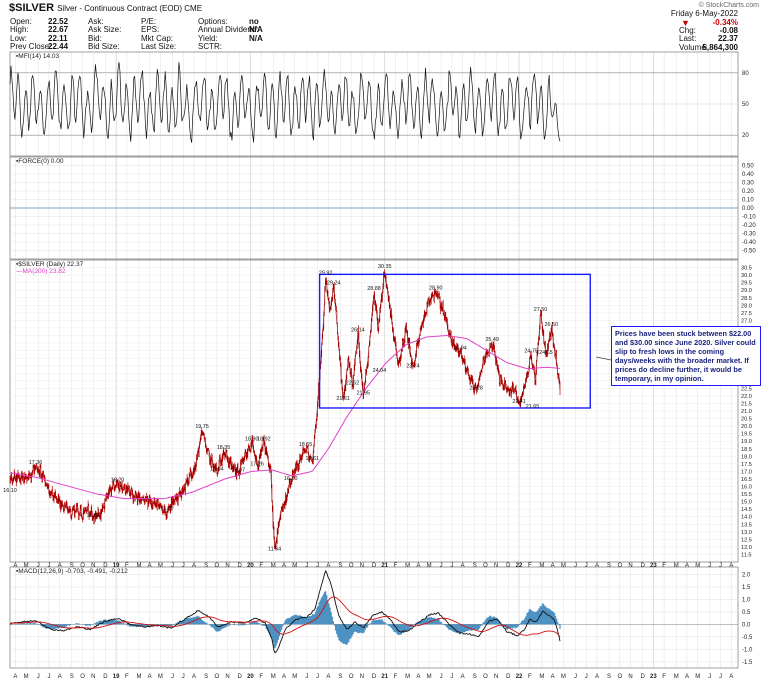 This screenshot has width=765, height=681. I want to click on macd-legend: ▪MACD(12,26,9) -0.703, -0.491, -0.212, so click(72, 571).